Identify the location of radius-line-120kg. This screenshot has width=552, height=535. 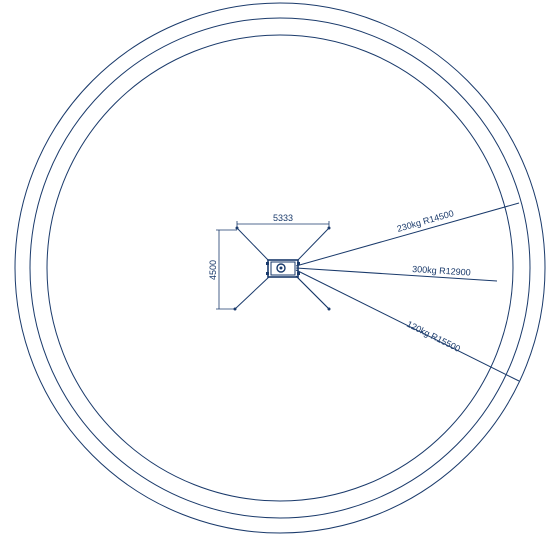
(407, 325).